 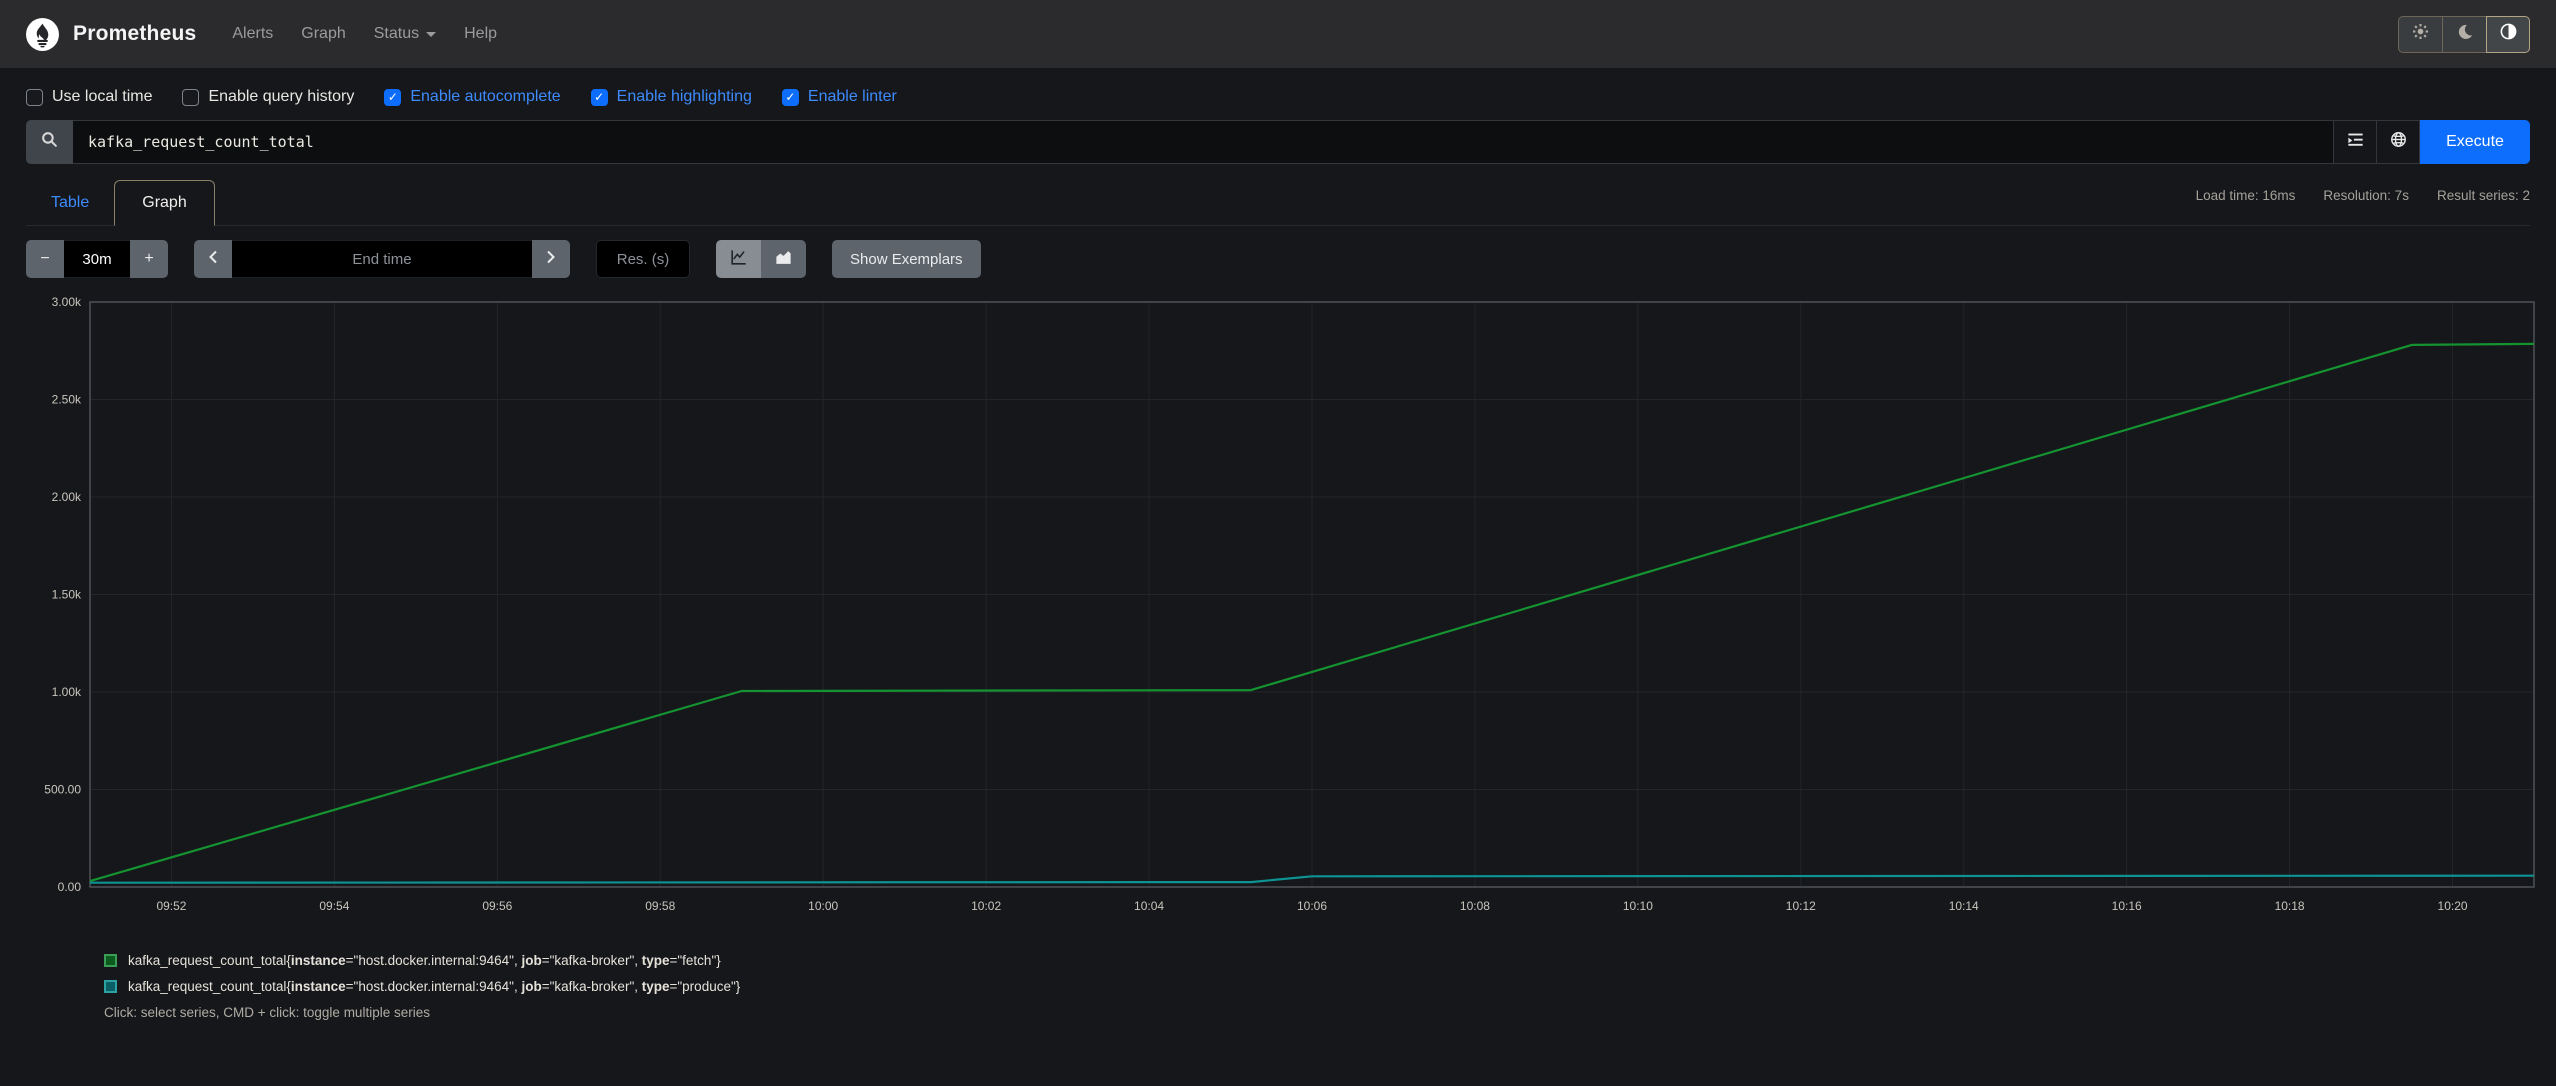 What do you see at coordinates (149, 259) in the screenshot?
I see `range-increase-button: +` at bounding box center [149, 259].